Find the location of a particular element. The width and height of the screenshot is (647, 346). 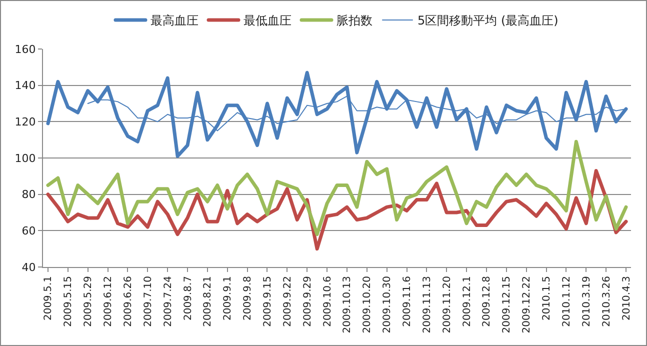

y-tick-label: 60 is located at coordinates (29, 231).